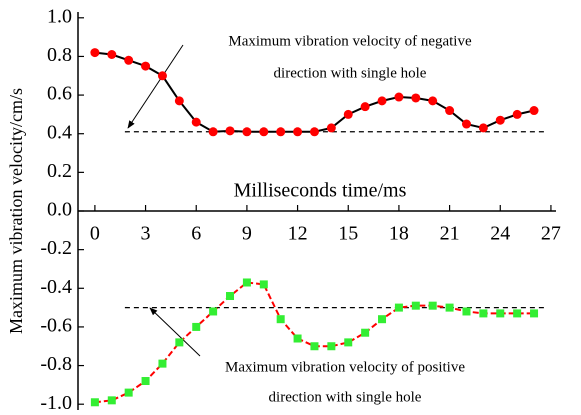 Image resolution: width=581 pixels, height=415 pixels. I want to click on x-tick-label: 15, so click(348, 234).